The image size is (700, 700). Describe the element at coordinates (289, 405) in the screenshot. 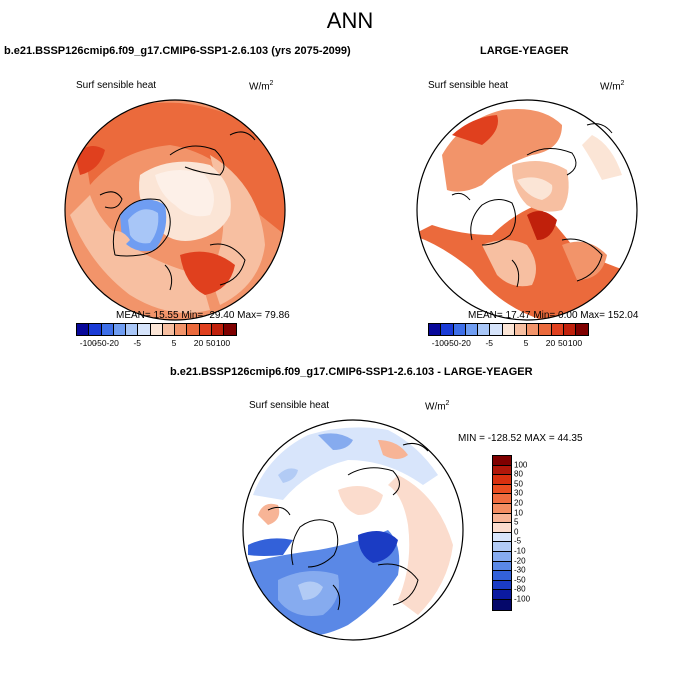

I see `diff-variable-label: Surf sensible heat` at that location.